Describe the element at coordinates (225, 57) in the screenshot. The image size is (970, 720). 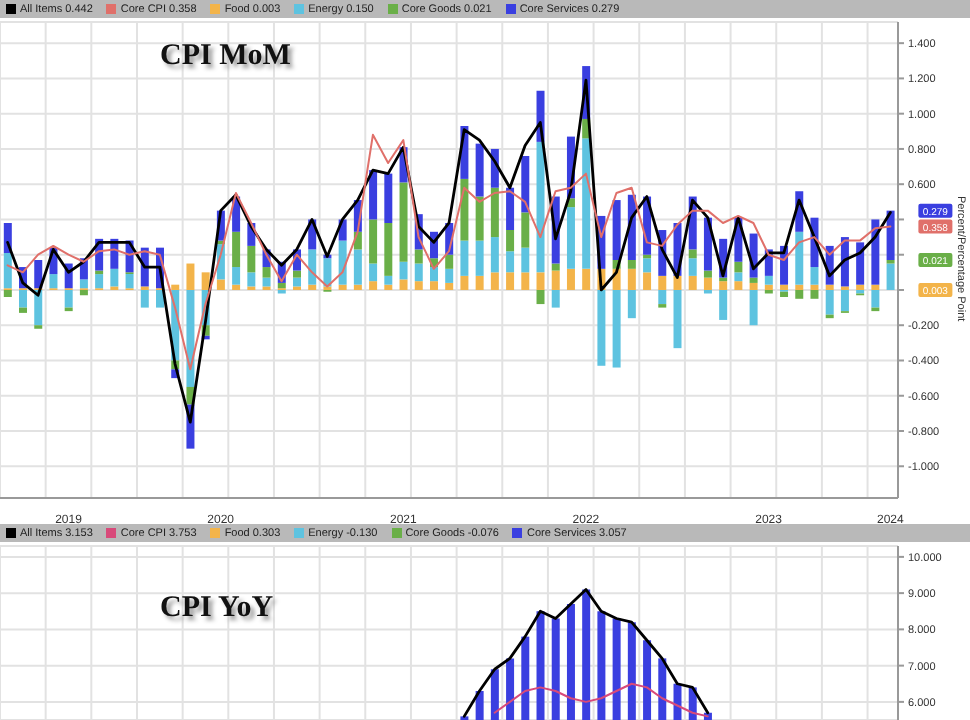
I see `text: CPI MoM` at that location.